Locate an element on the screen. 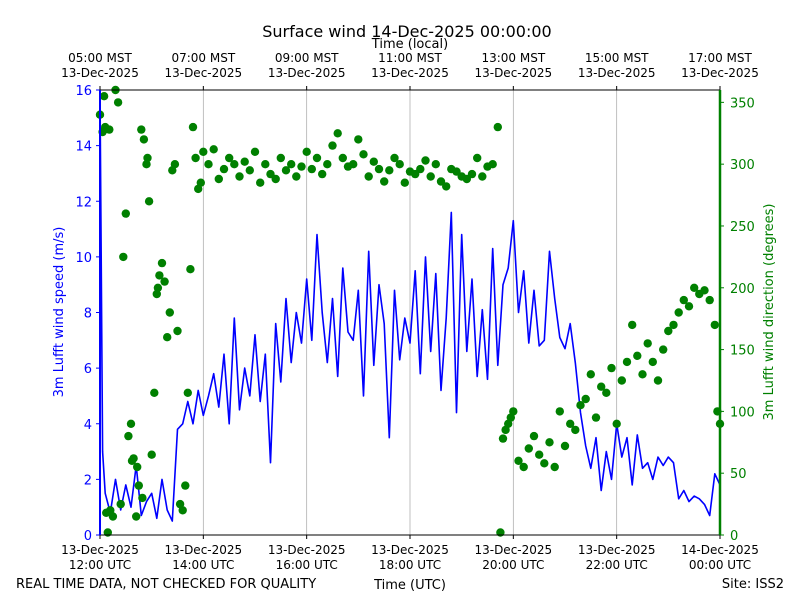 This screenshot has width=800, height=600. y-left-tick-label: 14 is located at coordinates (83, 147).